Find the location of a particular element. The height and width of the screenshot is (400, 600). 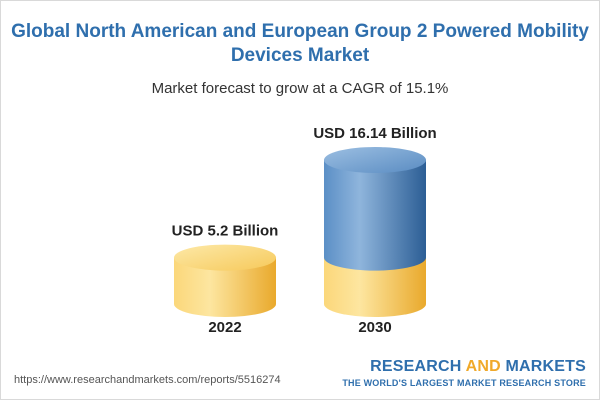

bar-2030-growth-body is located at coordinates (375, 215).